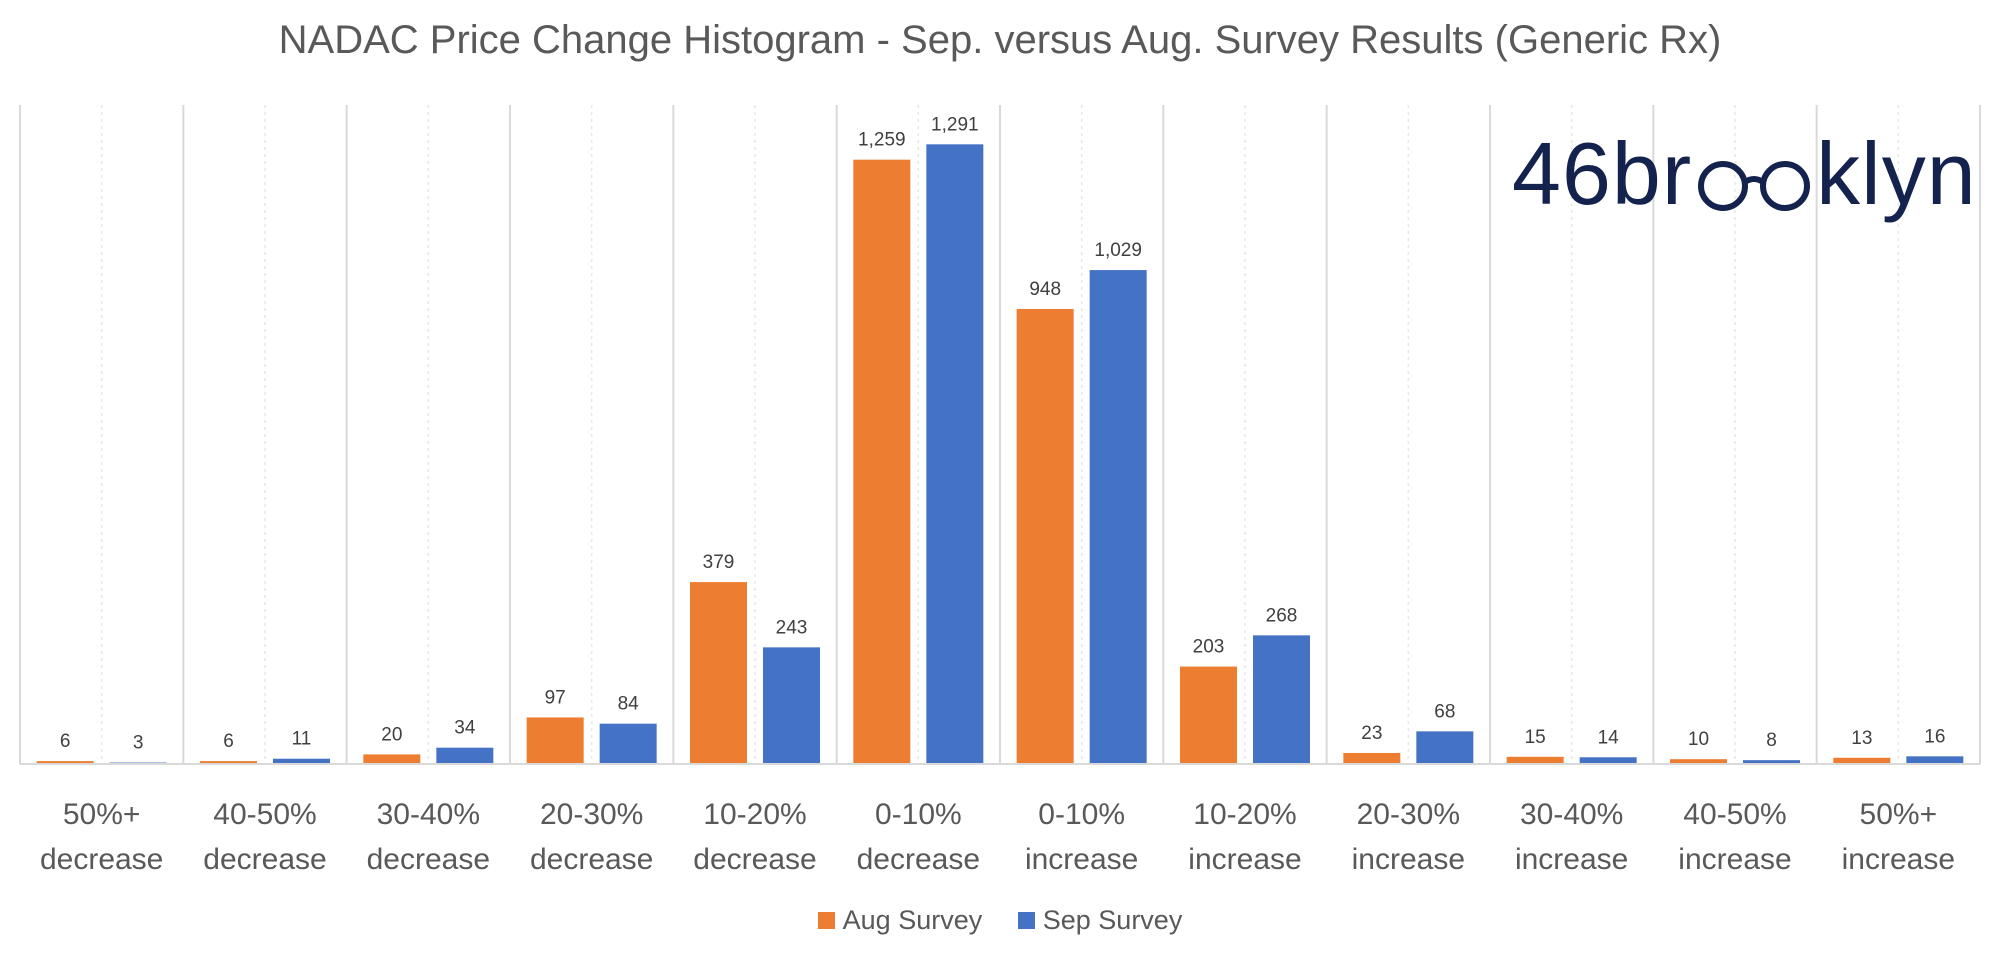 This screenshot has height=959, width=2000. What do you see at coordinates (955, 124) in the screenshot?
I see `data-label-sep: 1,291` at bounding box center [955, 124].